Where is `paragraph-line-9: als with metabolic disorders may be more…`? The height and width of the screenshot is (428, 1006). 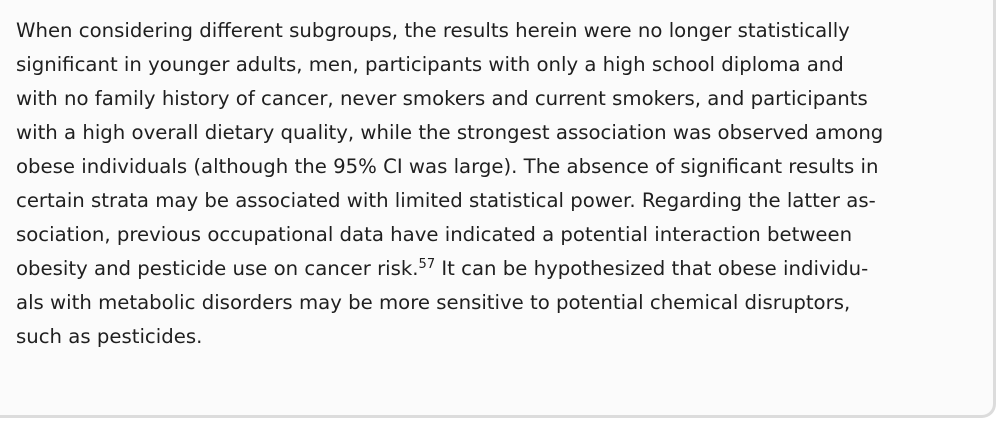 paragraph-line-9: als with metabolic disorders may be more… is located at coordinates (433, 302).